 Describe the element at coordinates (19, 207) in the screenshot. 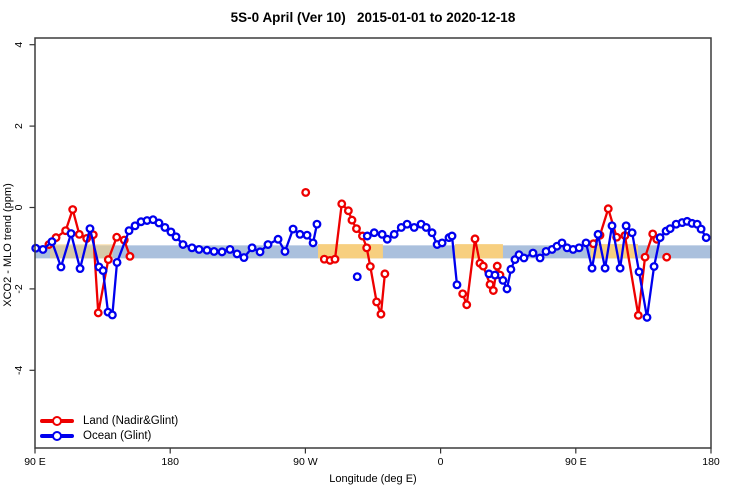

I see `y-tick-label: 0` at that location.